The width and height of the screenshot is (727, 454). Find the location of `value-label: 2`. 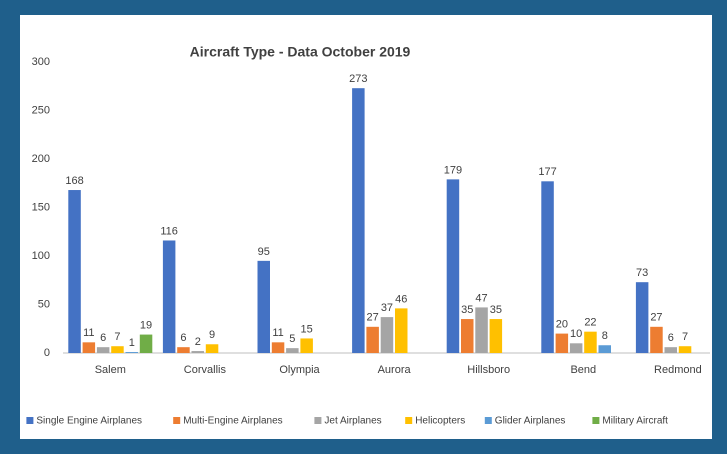

value-label: 2 is located at coordinates (198, 342).